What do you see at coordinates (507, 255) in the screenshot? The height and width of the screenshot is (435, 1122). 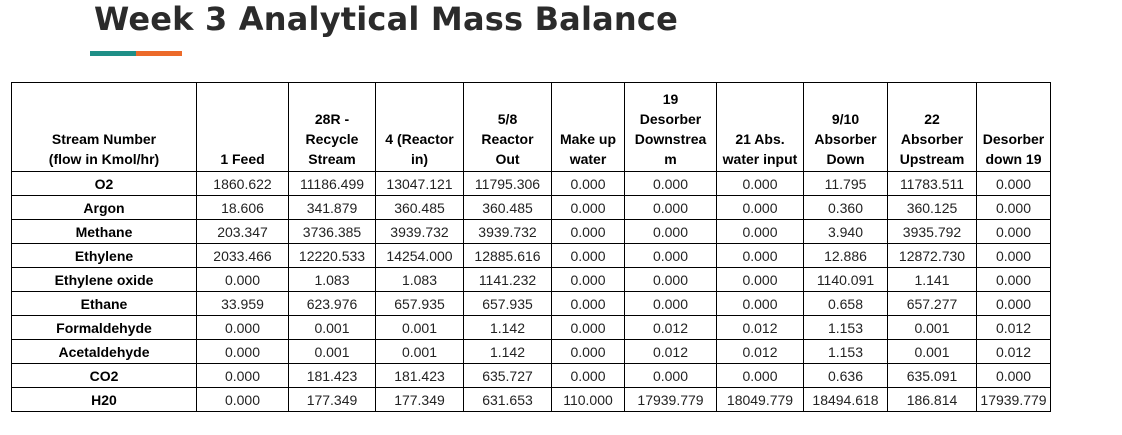 I see `table-cell: 12885.616` at bounding box center [507, 255].